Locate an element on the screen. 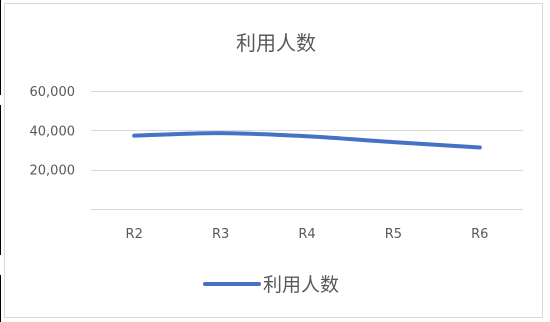 Image resolution: width=550 pixels, height=322 pixels. x-tick-label: R4 is located at coordinates (306, 234).